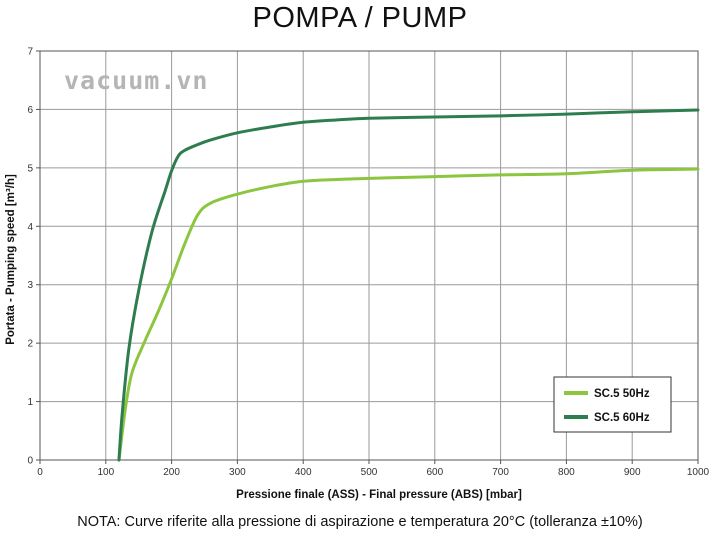 This screenshot has width=720, height=536. What do you see at coordinates (30, 285) in the screenshot?
I see `y-tick-label: 3` at bounding box center [30, 285].